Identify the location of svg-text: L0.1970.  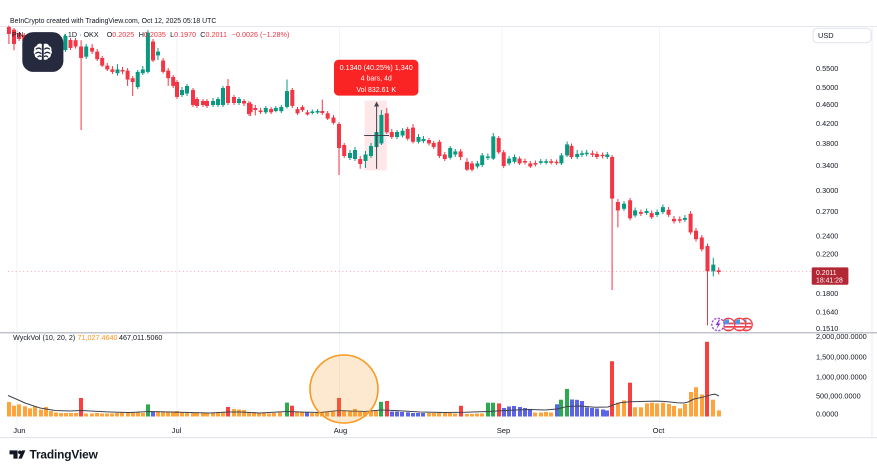
(183, 34).